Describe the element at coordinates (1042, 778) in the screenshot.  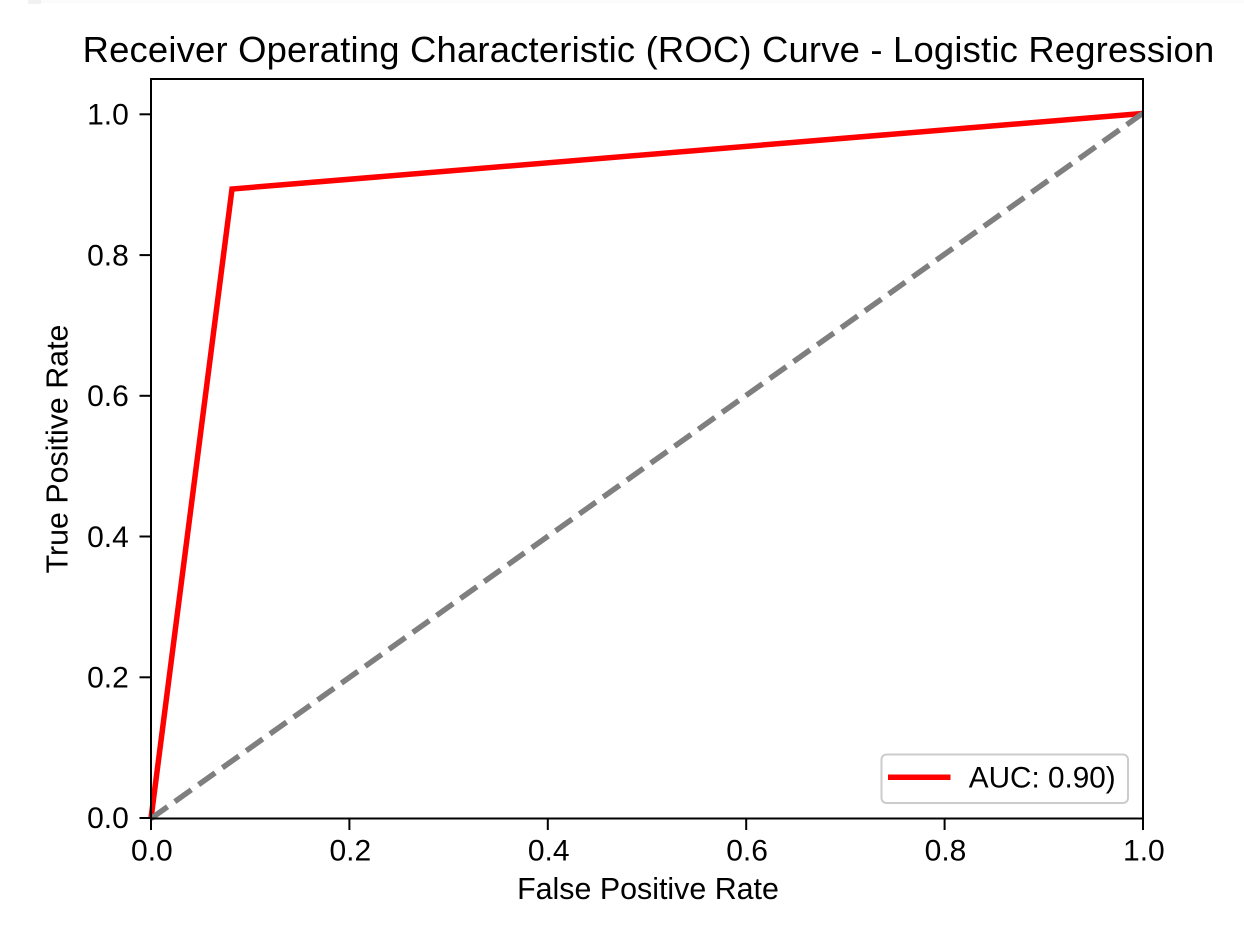
I see `svg-text: AUC: 0.90)` at that location.